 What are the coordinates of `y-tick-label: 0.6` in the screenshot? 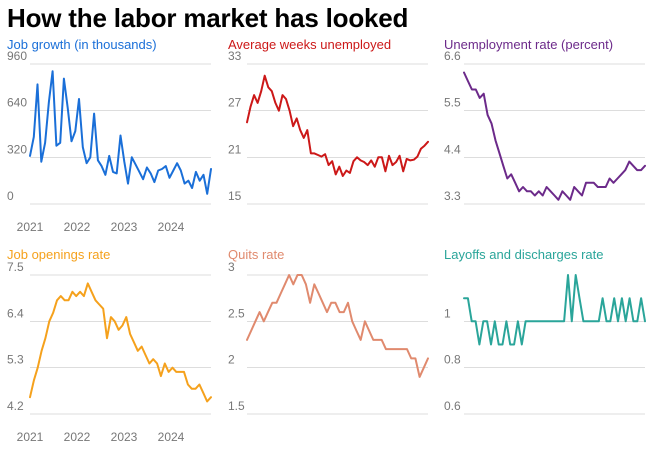 It's located at (452, 406).